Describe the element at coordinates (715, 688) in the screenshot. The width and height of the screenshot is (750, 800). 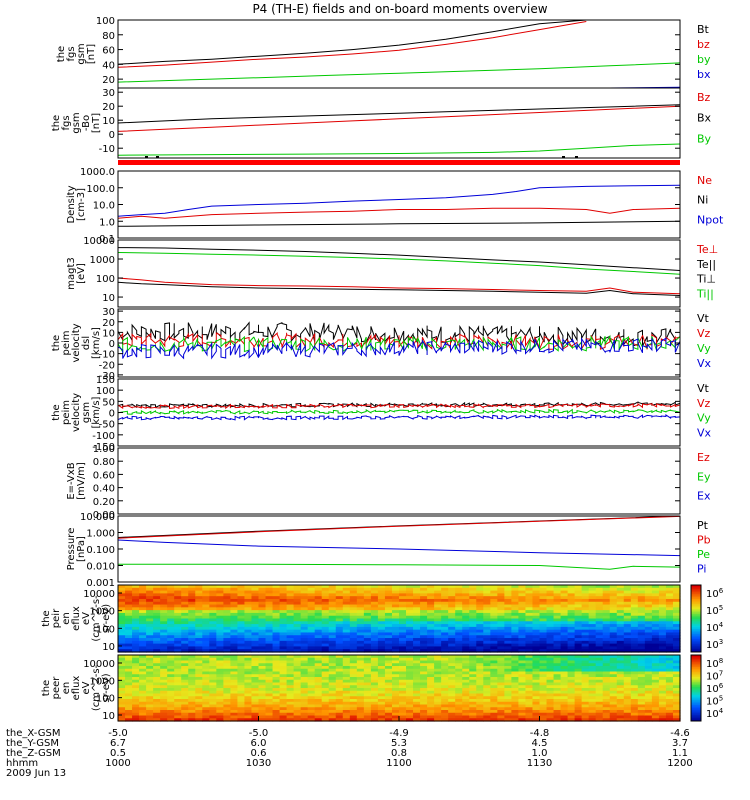
I see `colorbar-tick-label: 106` at that location.